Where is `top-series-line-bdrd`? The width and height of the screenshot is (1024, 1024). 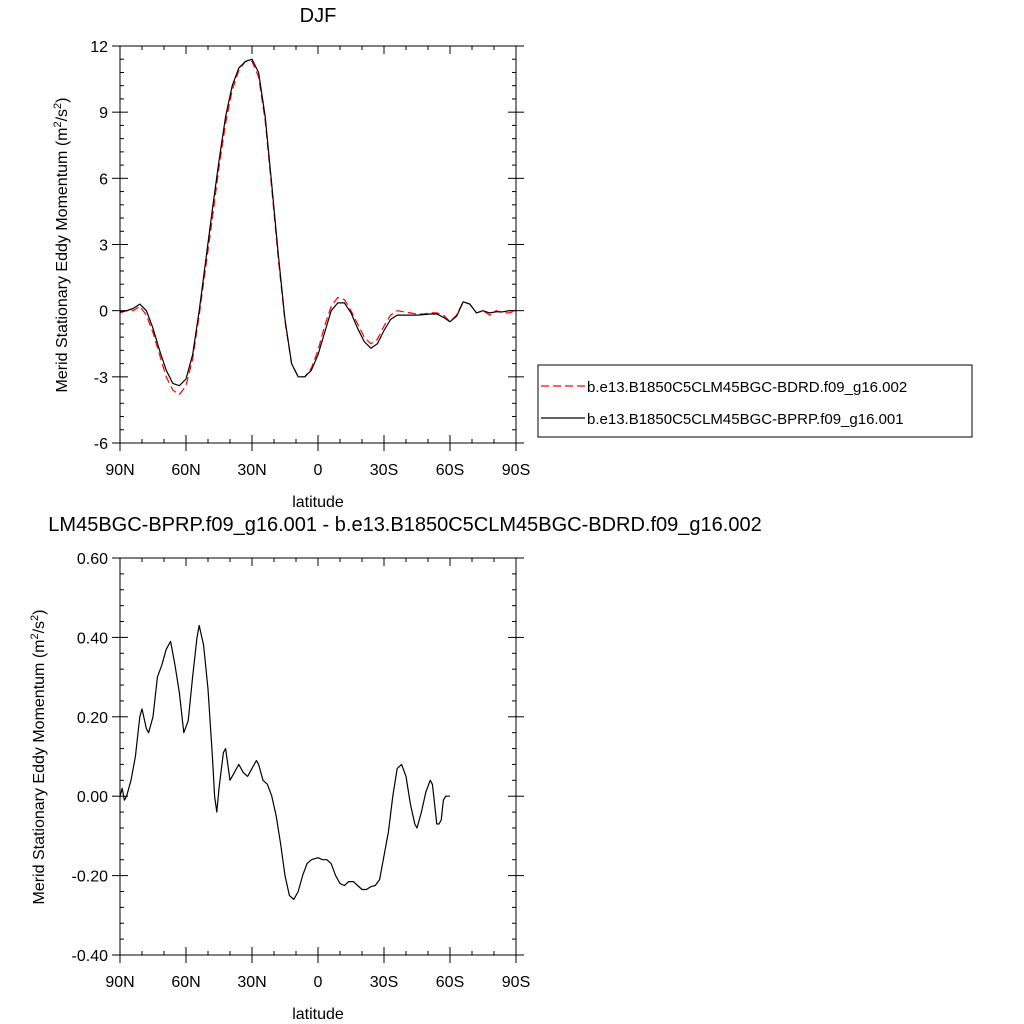 top-series-line-bdrd is located at coordinates (318, 228).